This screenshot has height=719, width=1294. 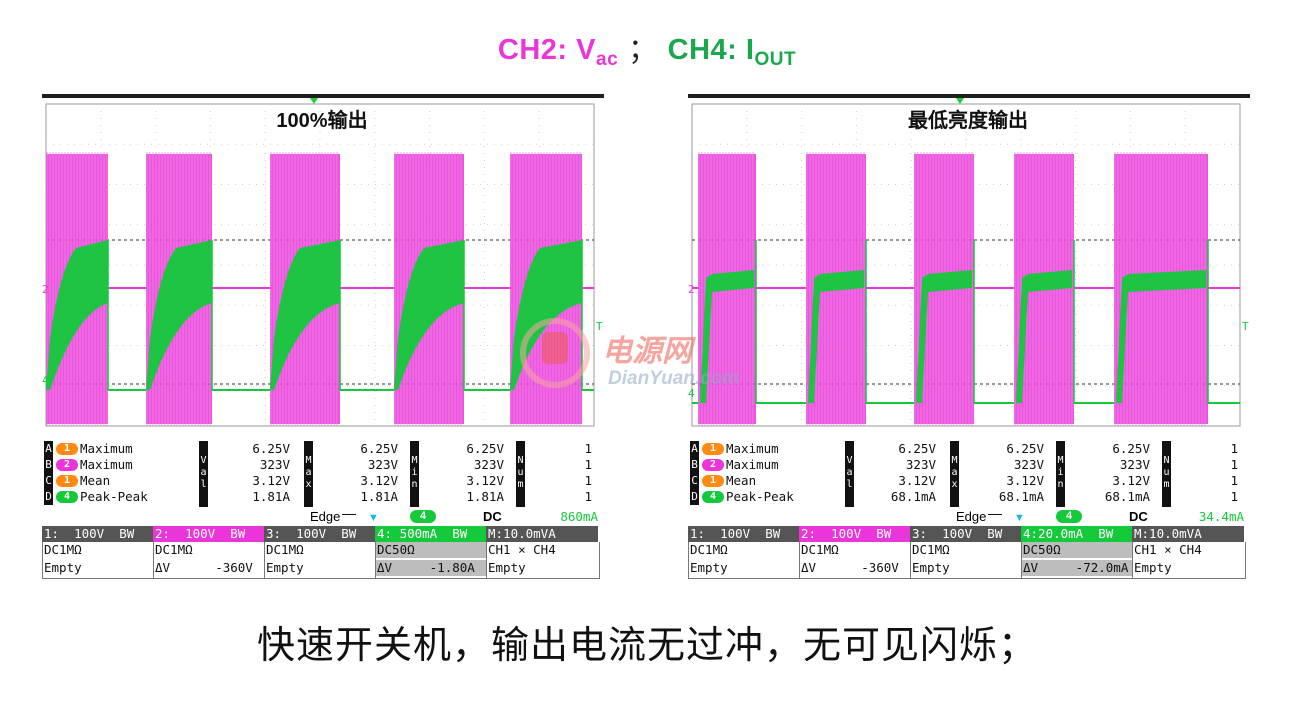 I want to click on trigger-info: Edge ▼ 4 DC 860mA, so click(x=323, y=517).